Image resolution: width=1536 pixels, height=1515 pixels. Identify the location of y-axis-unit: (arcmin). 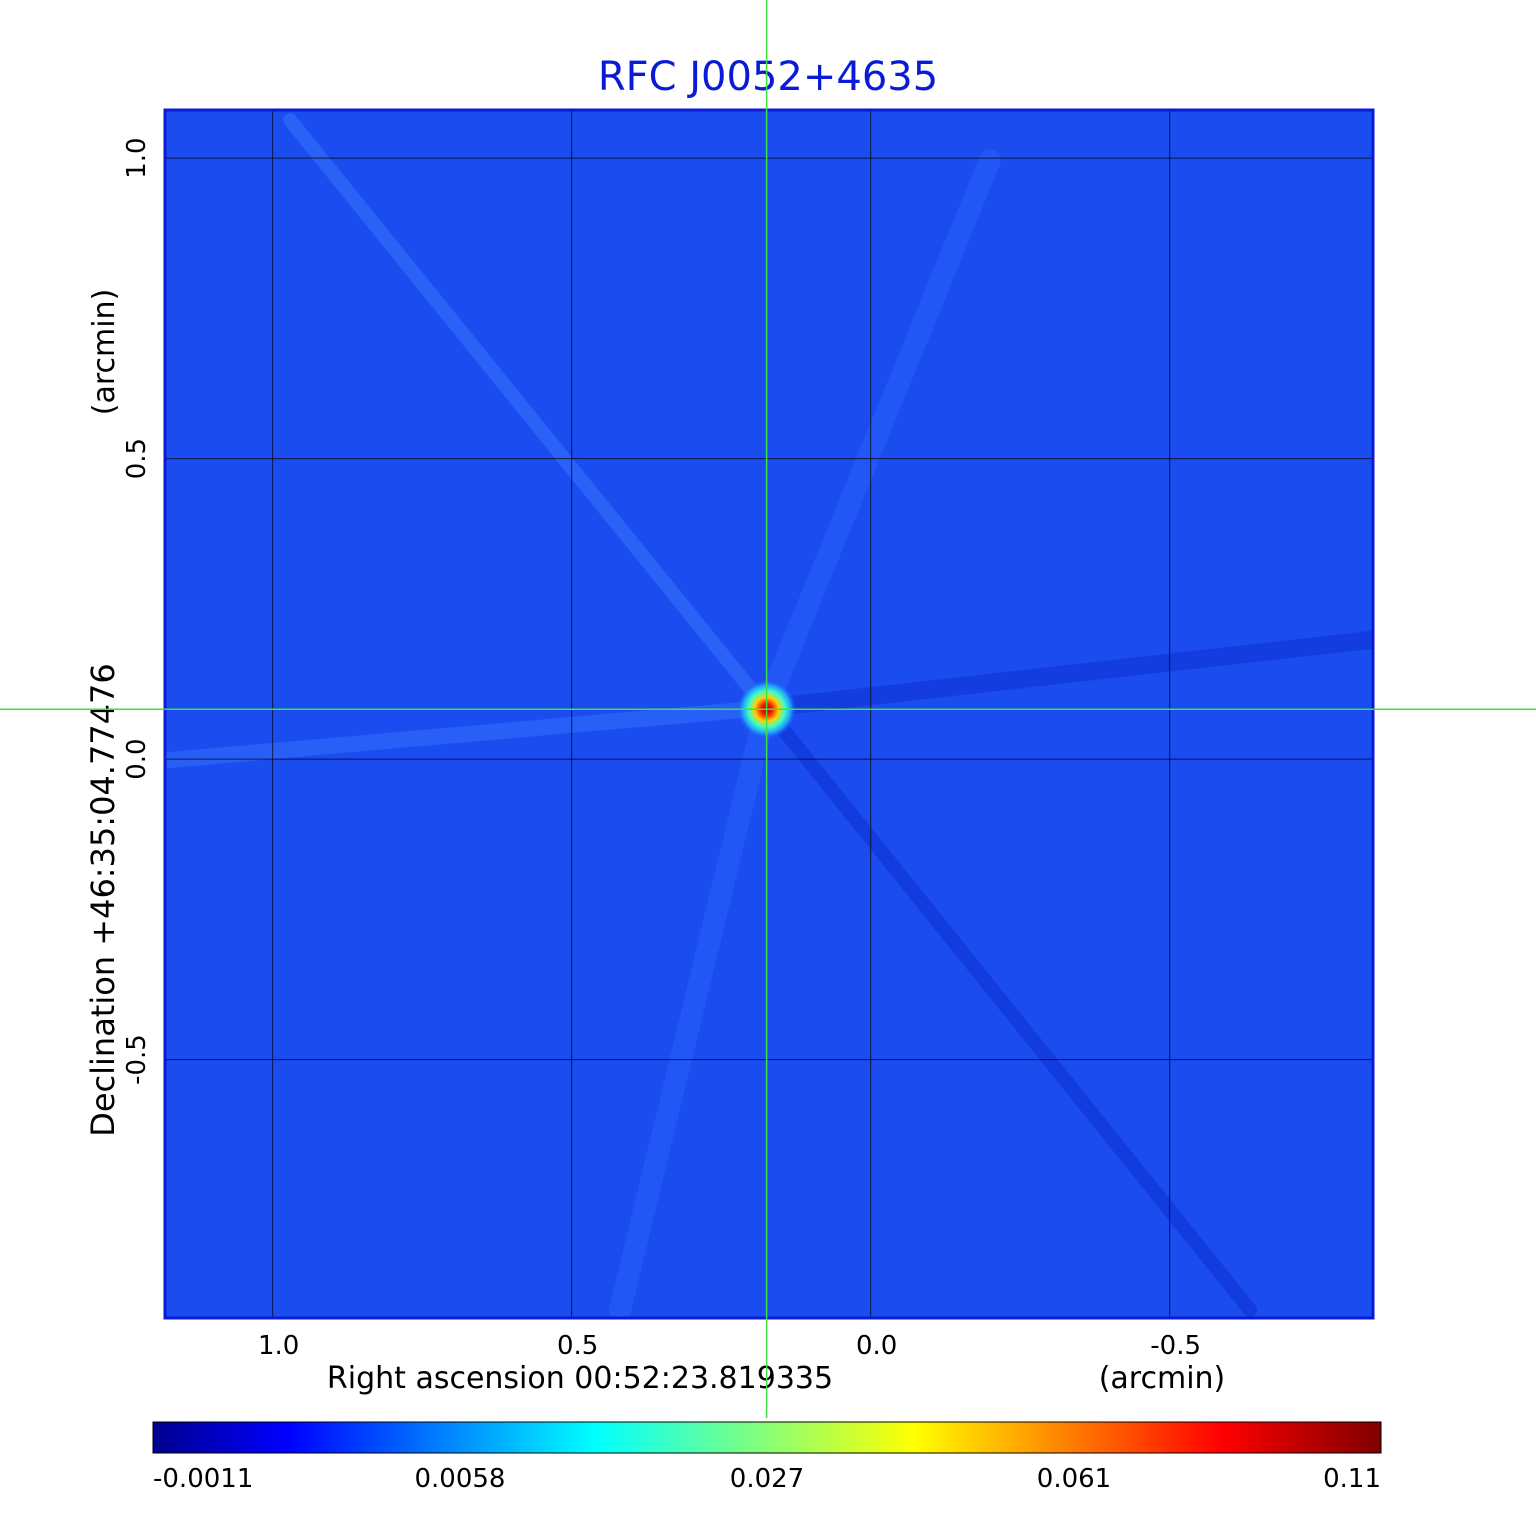
(104, 352).